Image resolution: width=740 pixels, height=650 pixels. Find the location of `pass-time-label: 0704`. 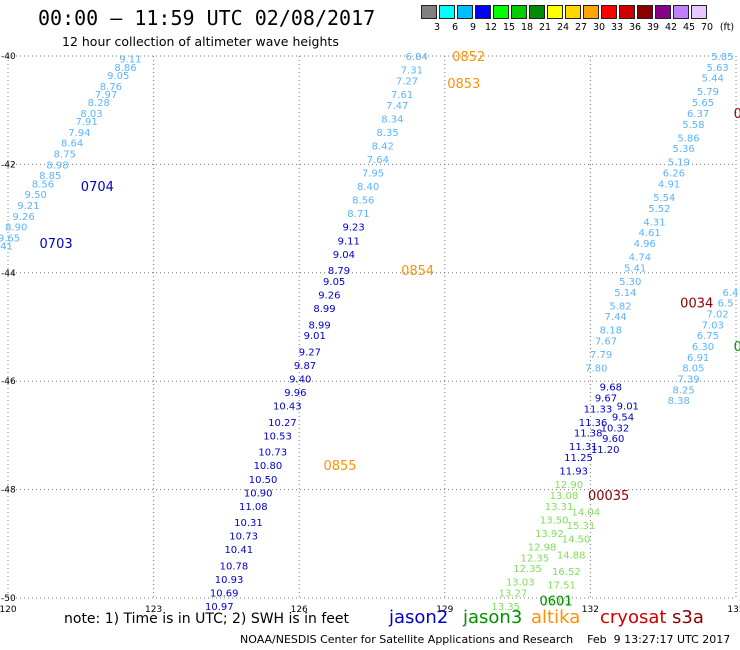

pass-time-label: 0704 is located at coordinates (97, 187).